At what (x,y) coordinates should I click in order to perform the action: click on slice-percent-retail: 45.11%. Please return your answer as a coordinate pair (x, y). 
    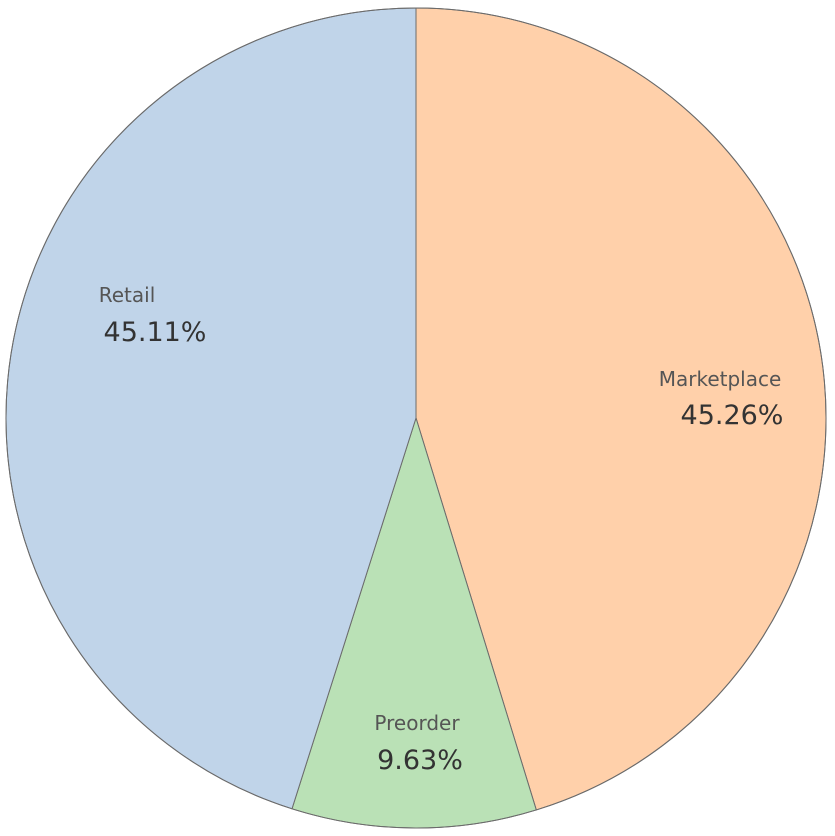
    Looking at the image, I should click on (155, 332).